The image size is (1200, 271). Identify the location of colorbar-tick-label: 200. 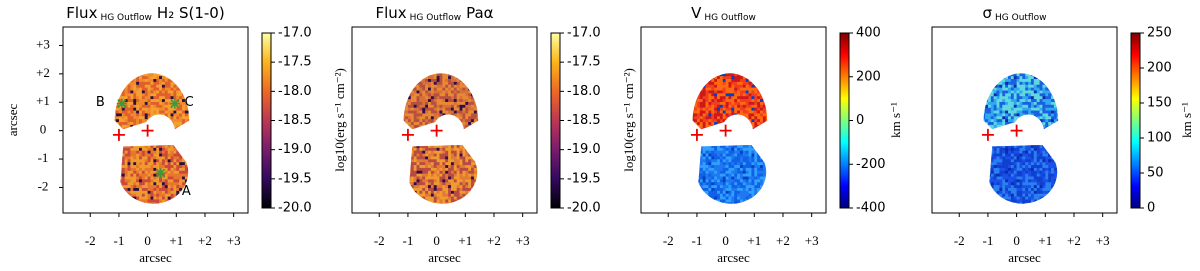
(868, 76).